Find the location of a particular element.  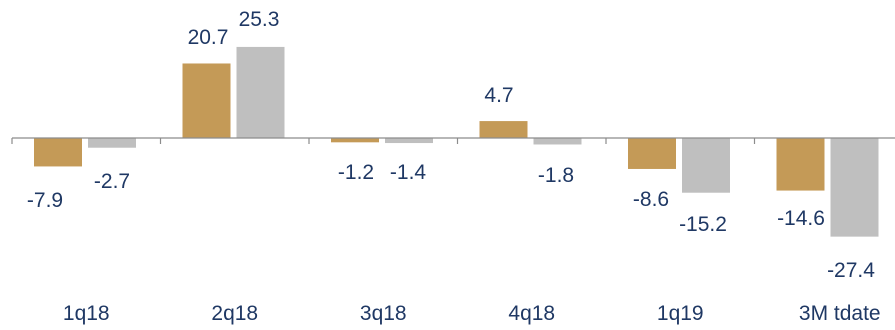

category-label-4q18: 4q18 is located at coordinates (531, 313).